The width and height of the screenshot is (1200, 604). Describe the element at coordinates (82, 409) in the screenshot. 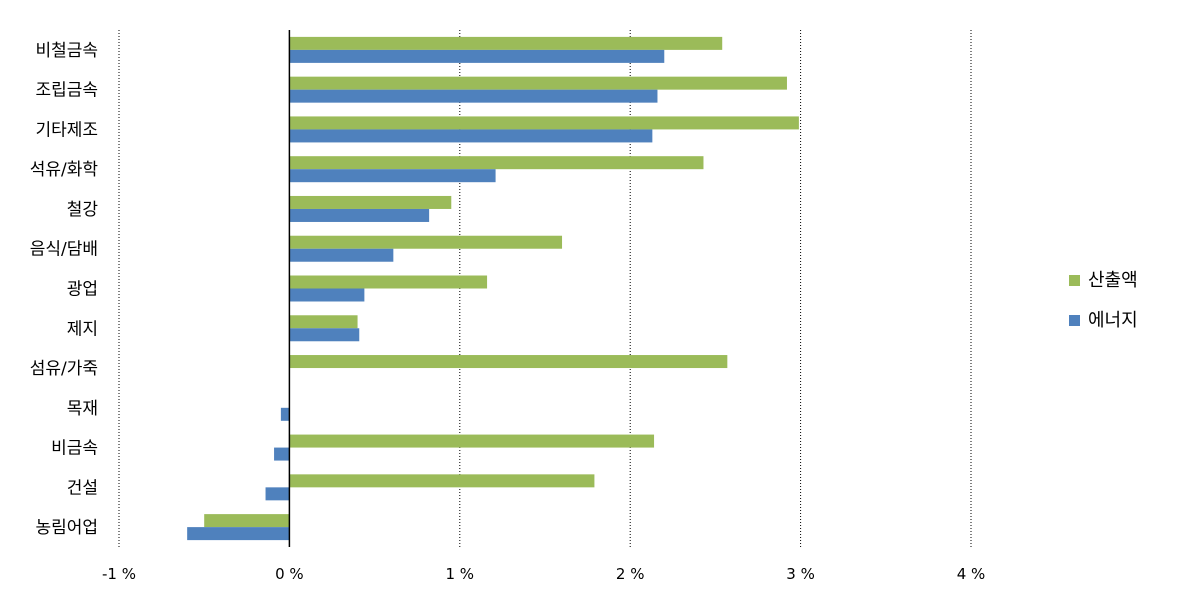

I see `category-label-9: 목재` at that location.